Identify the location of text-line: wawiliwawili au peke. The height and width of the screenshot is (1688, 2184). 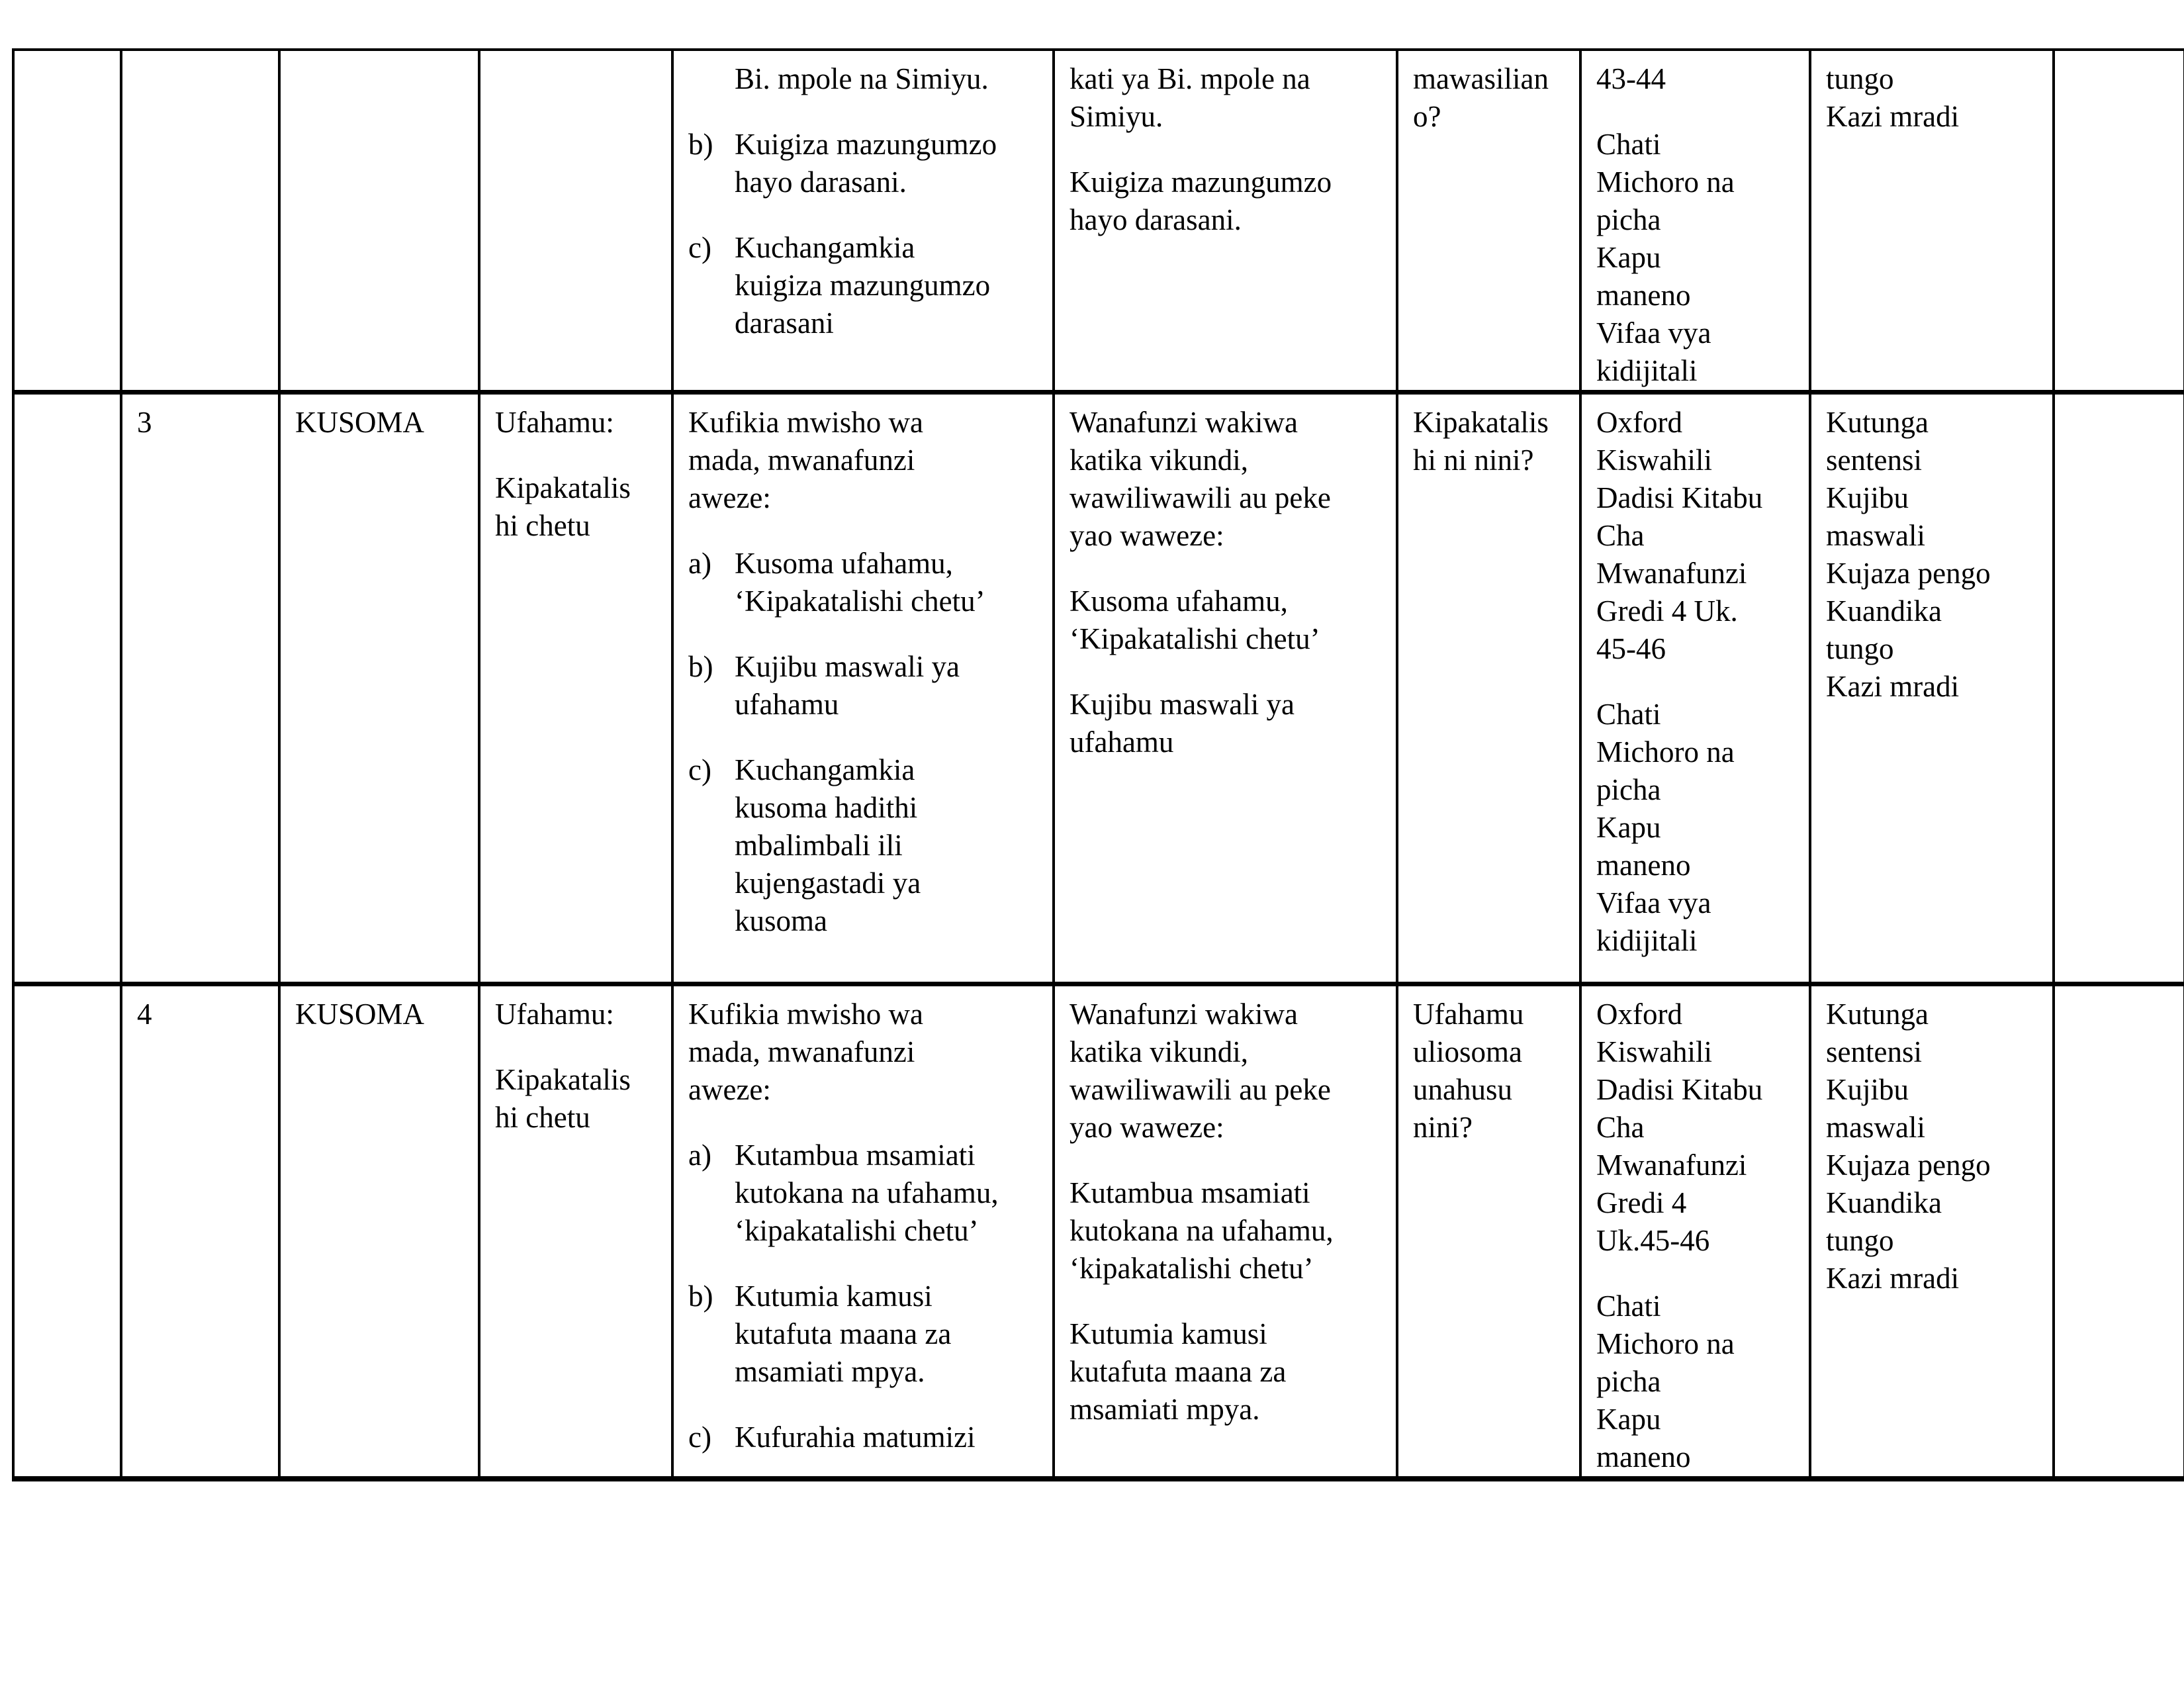
(1200, 1089).